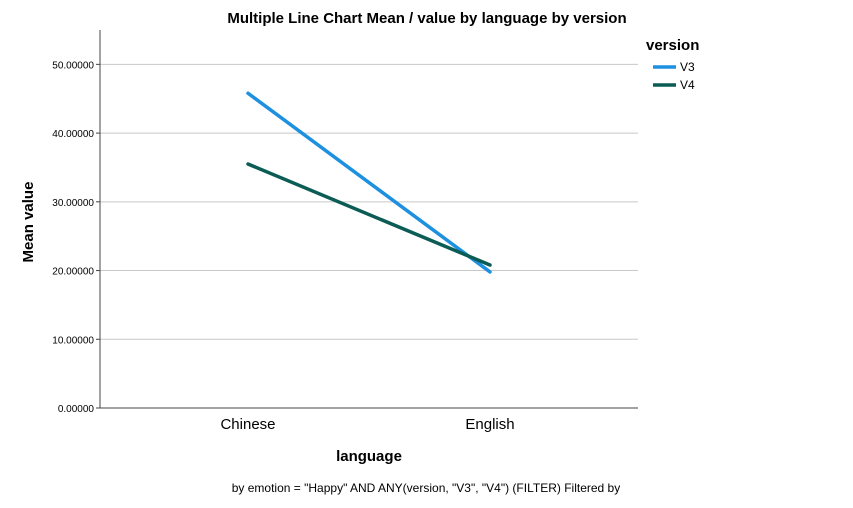 The image size is (853, 508). Describe the element at coordinates (73, 65) in the screenshot. I see `y-tick-label: 50.00000` at that location.